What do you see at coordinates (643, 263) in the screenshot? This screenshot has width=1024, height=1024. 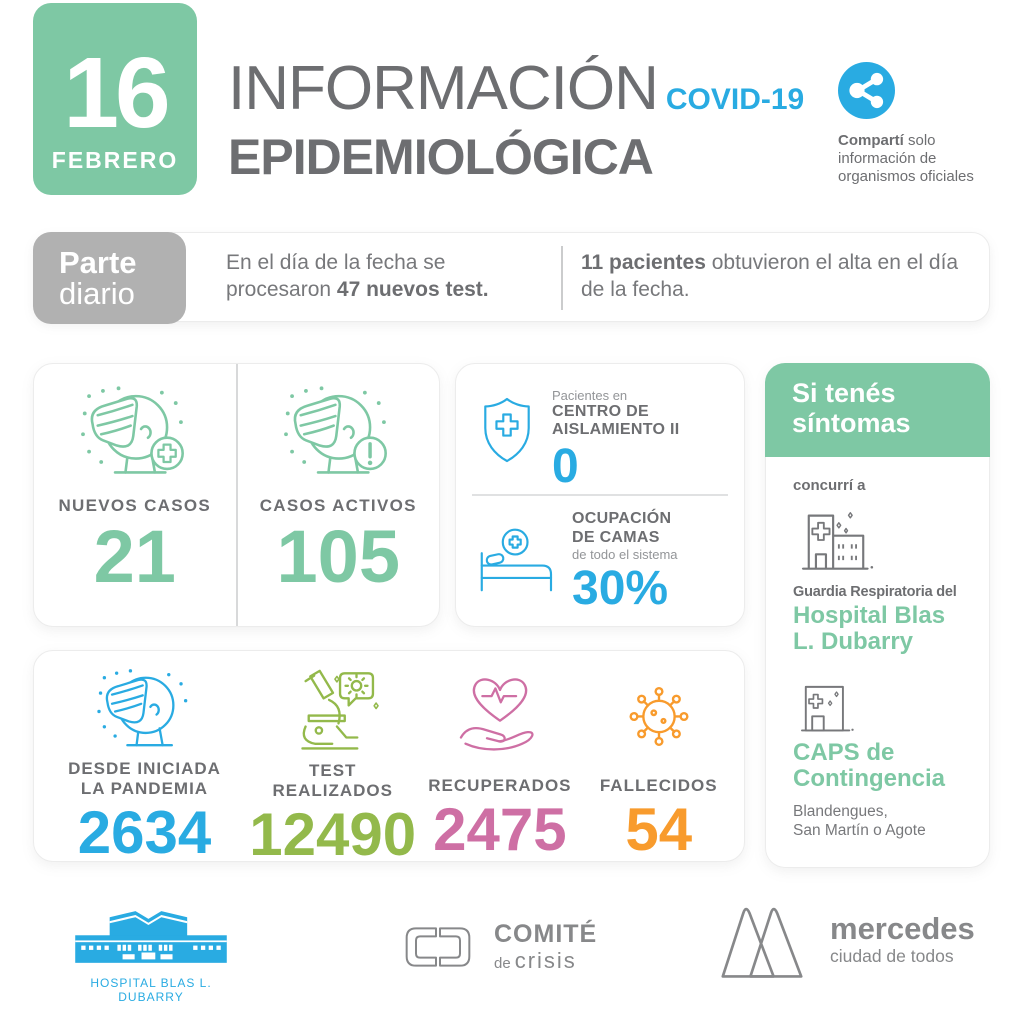 I see `discharges-statement-bold: 11 pacientes` at bounding box center [643, 263].